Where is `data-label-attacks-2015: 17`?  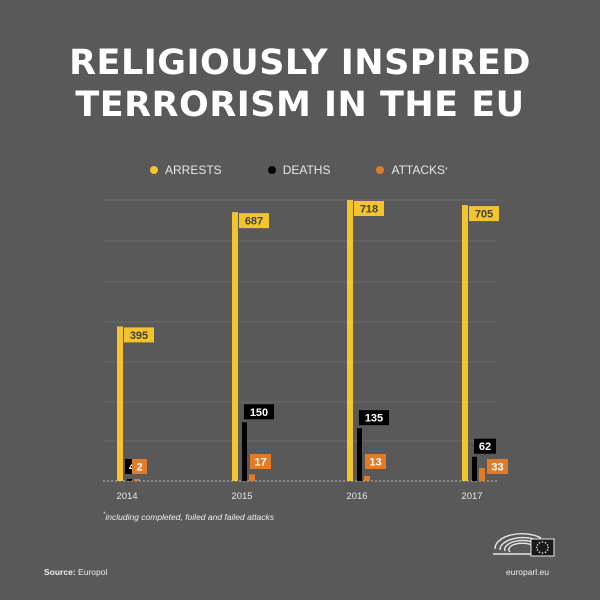 data-label-attacks-2015: 17 is located at coordinates (260, 463).